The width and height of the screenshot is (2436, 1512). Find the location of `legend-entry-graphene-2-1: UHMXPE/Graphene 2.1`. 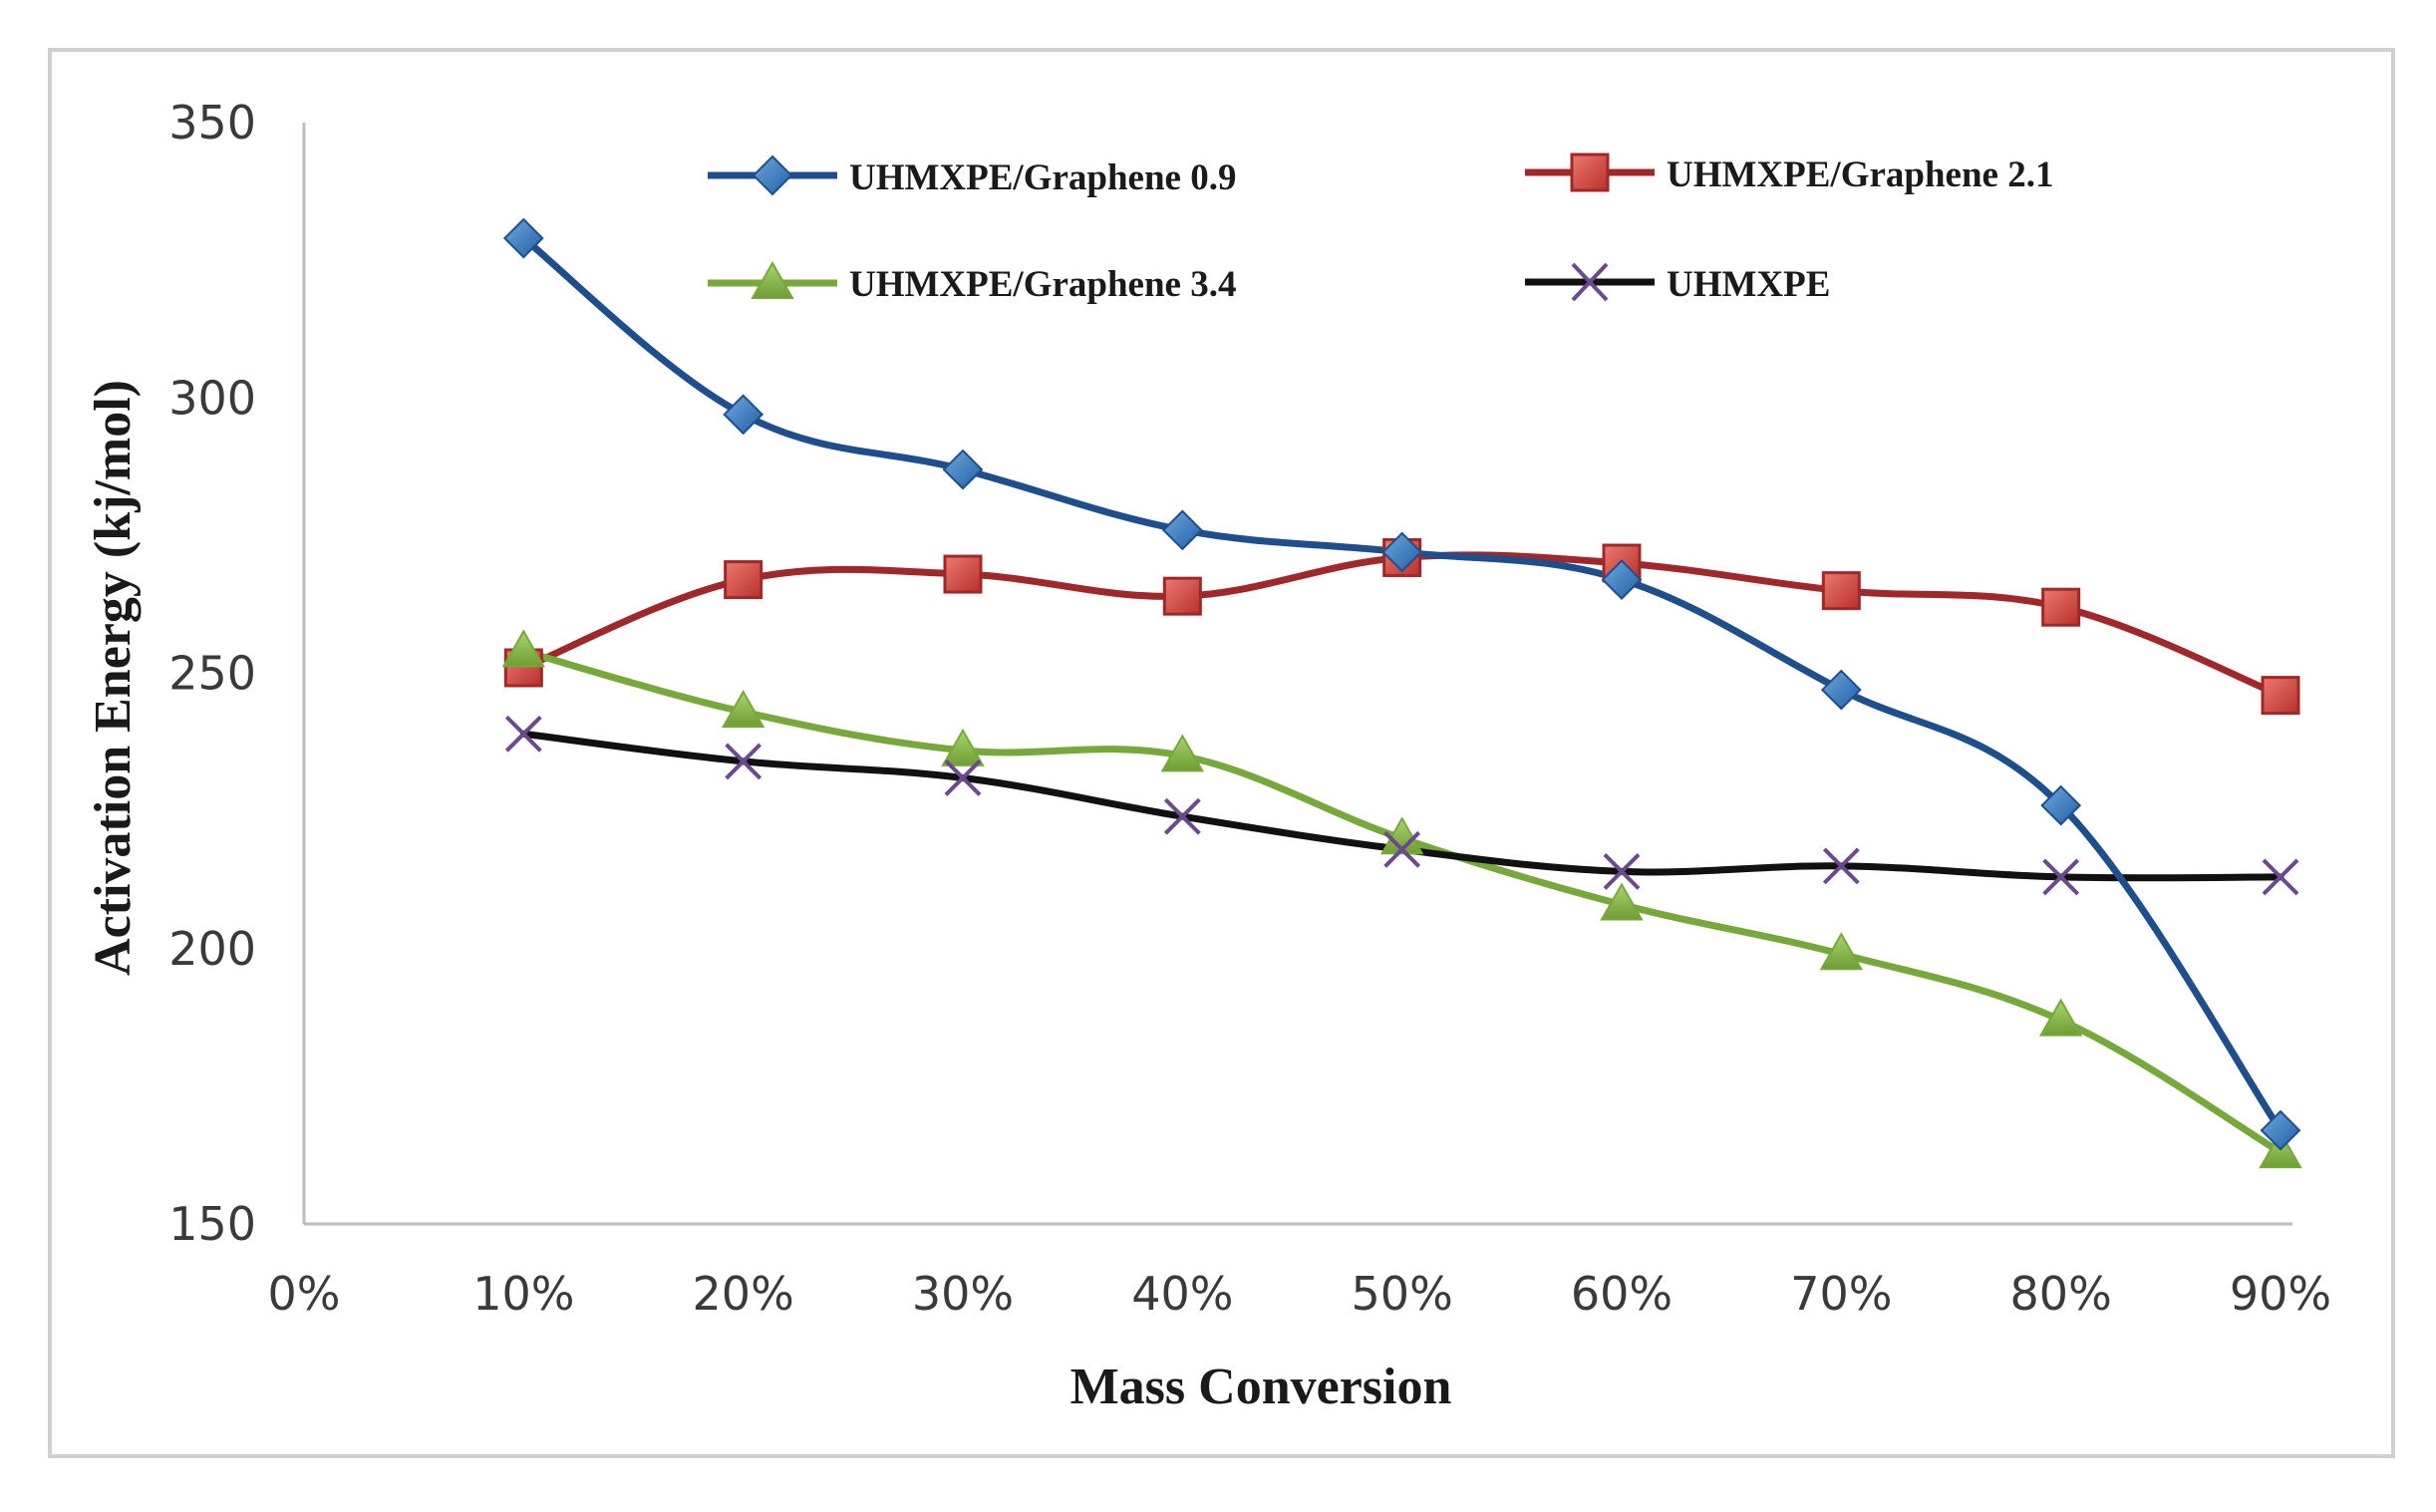

legend-entry-graphene-2-1: UHMXPE/Graphene 2.1 is located at coordinates (1789, 173).